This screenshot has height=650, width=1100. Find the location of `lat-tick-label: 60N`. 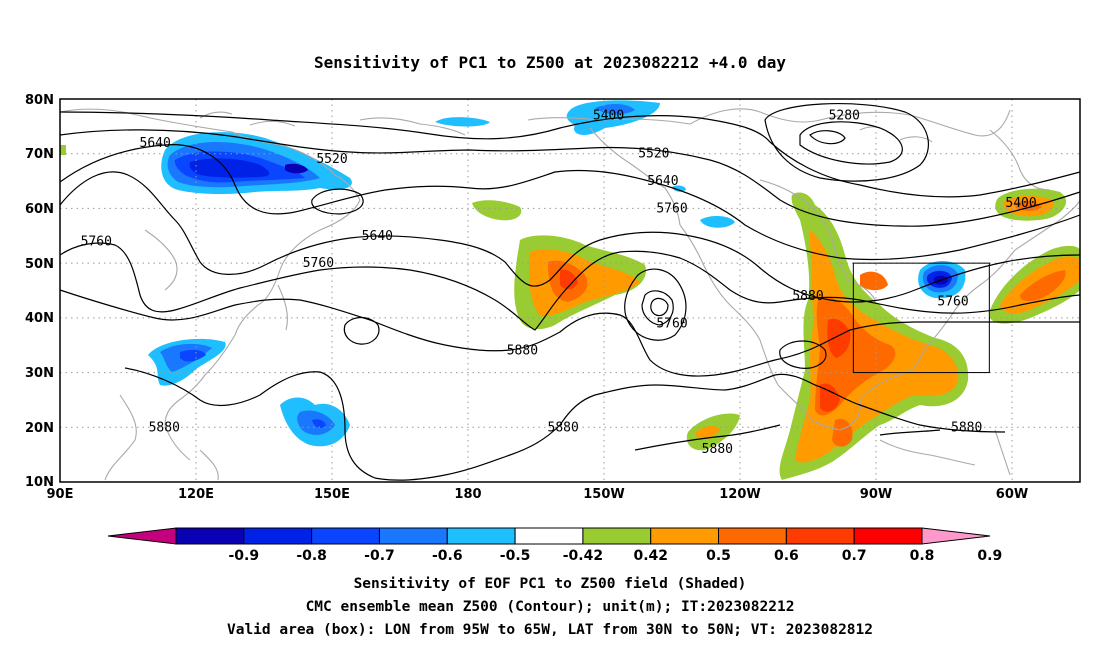

lat-tick-label: 60N is located at coordinates (39, 209).